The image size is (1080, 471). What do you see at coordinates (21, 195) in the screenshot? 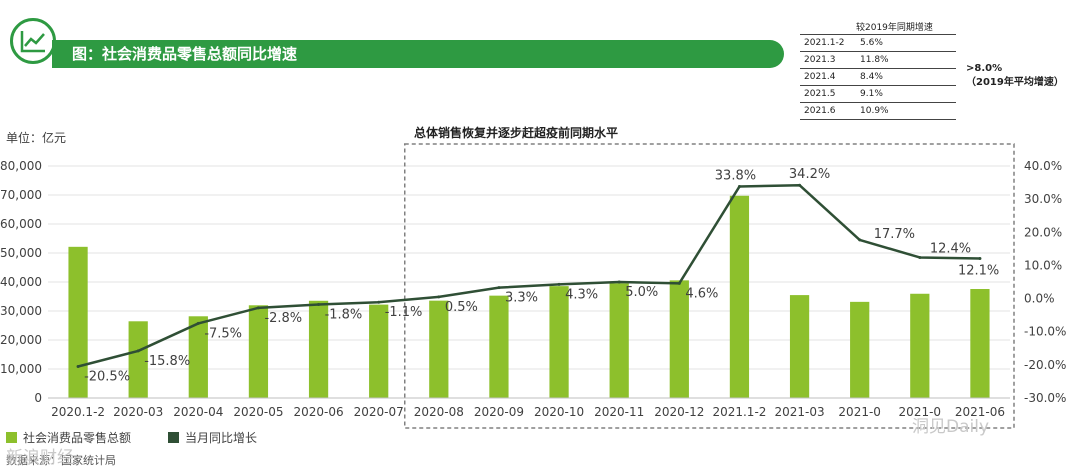
I see `y-left-tick-label: 70,000` at bounding box center [21, 195].